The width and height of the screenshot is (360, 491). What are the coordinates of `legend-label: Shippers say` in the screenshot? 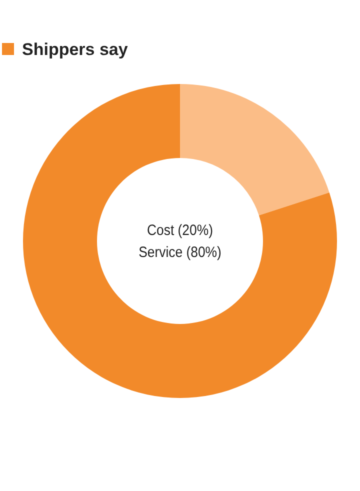 It's located at (75, 49).